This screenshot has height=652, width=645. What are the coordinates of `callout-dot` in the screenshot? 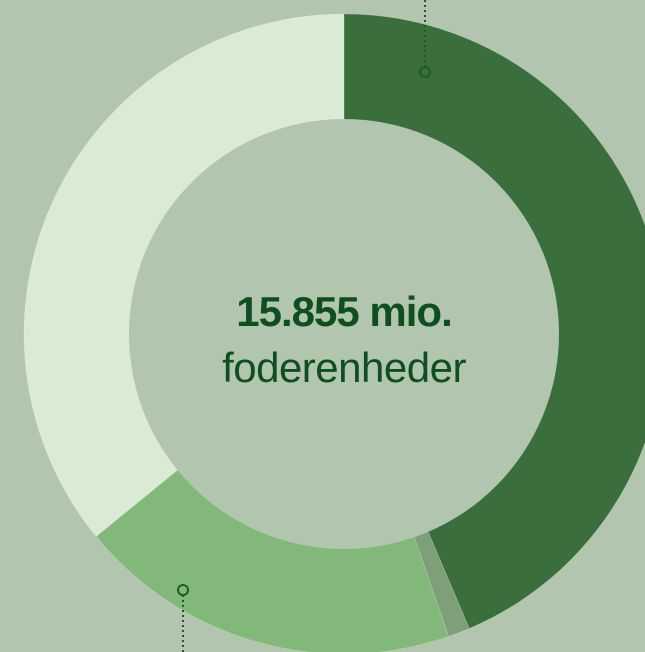 It's located at (425, 72).